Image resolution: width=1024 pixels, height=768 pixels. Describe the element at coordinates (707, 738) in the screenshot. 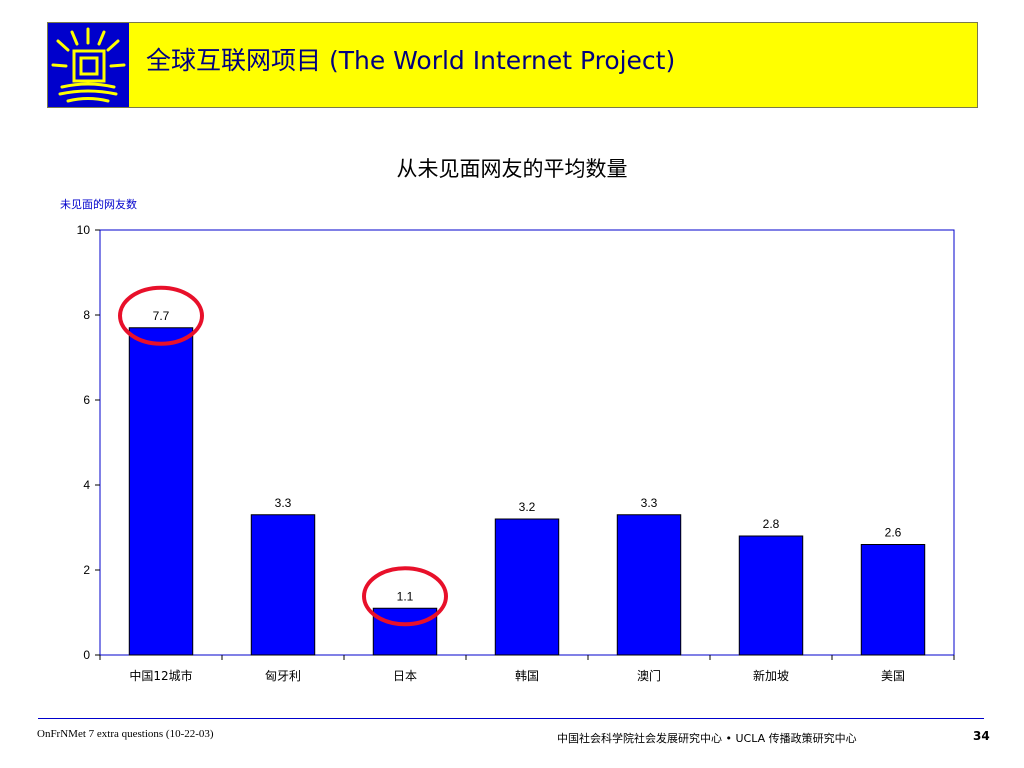

I see `footer-organizations: 中国社会科学院社会发展研究中心 • UCLA 传播政策研究中心` at that location.